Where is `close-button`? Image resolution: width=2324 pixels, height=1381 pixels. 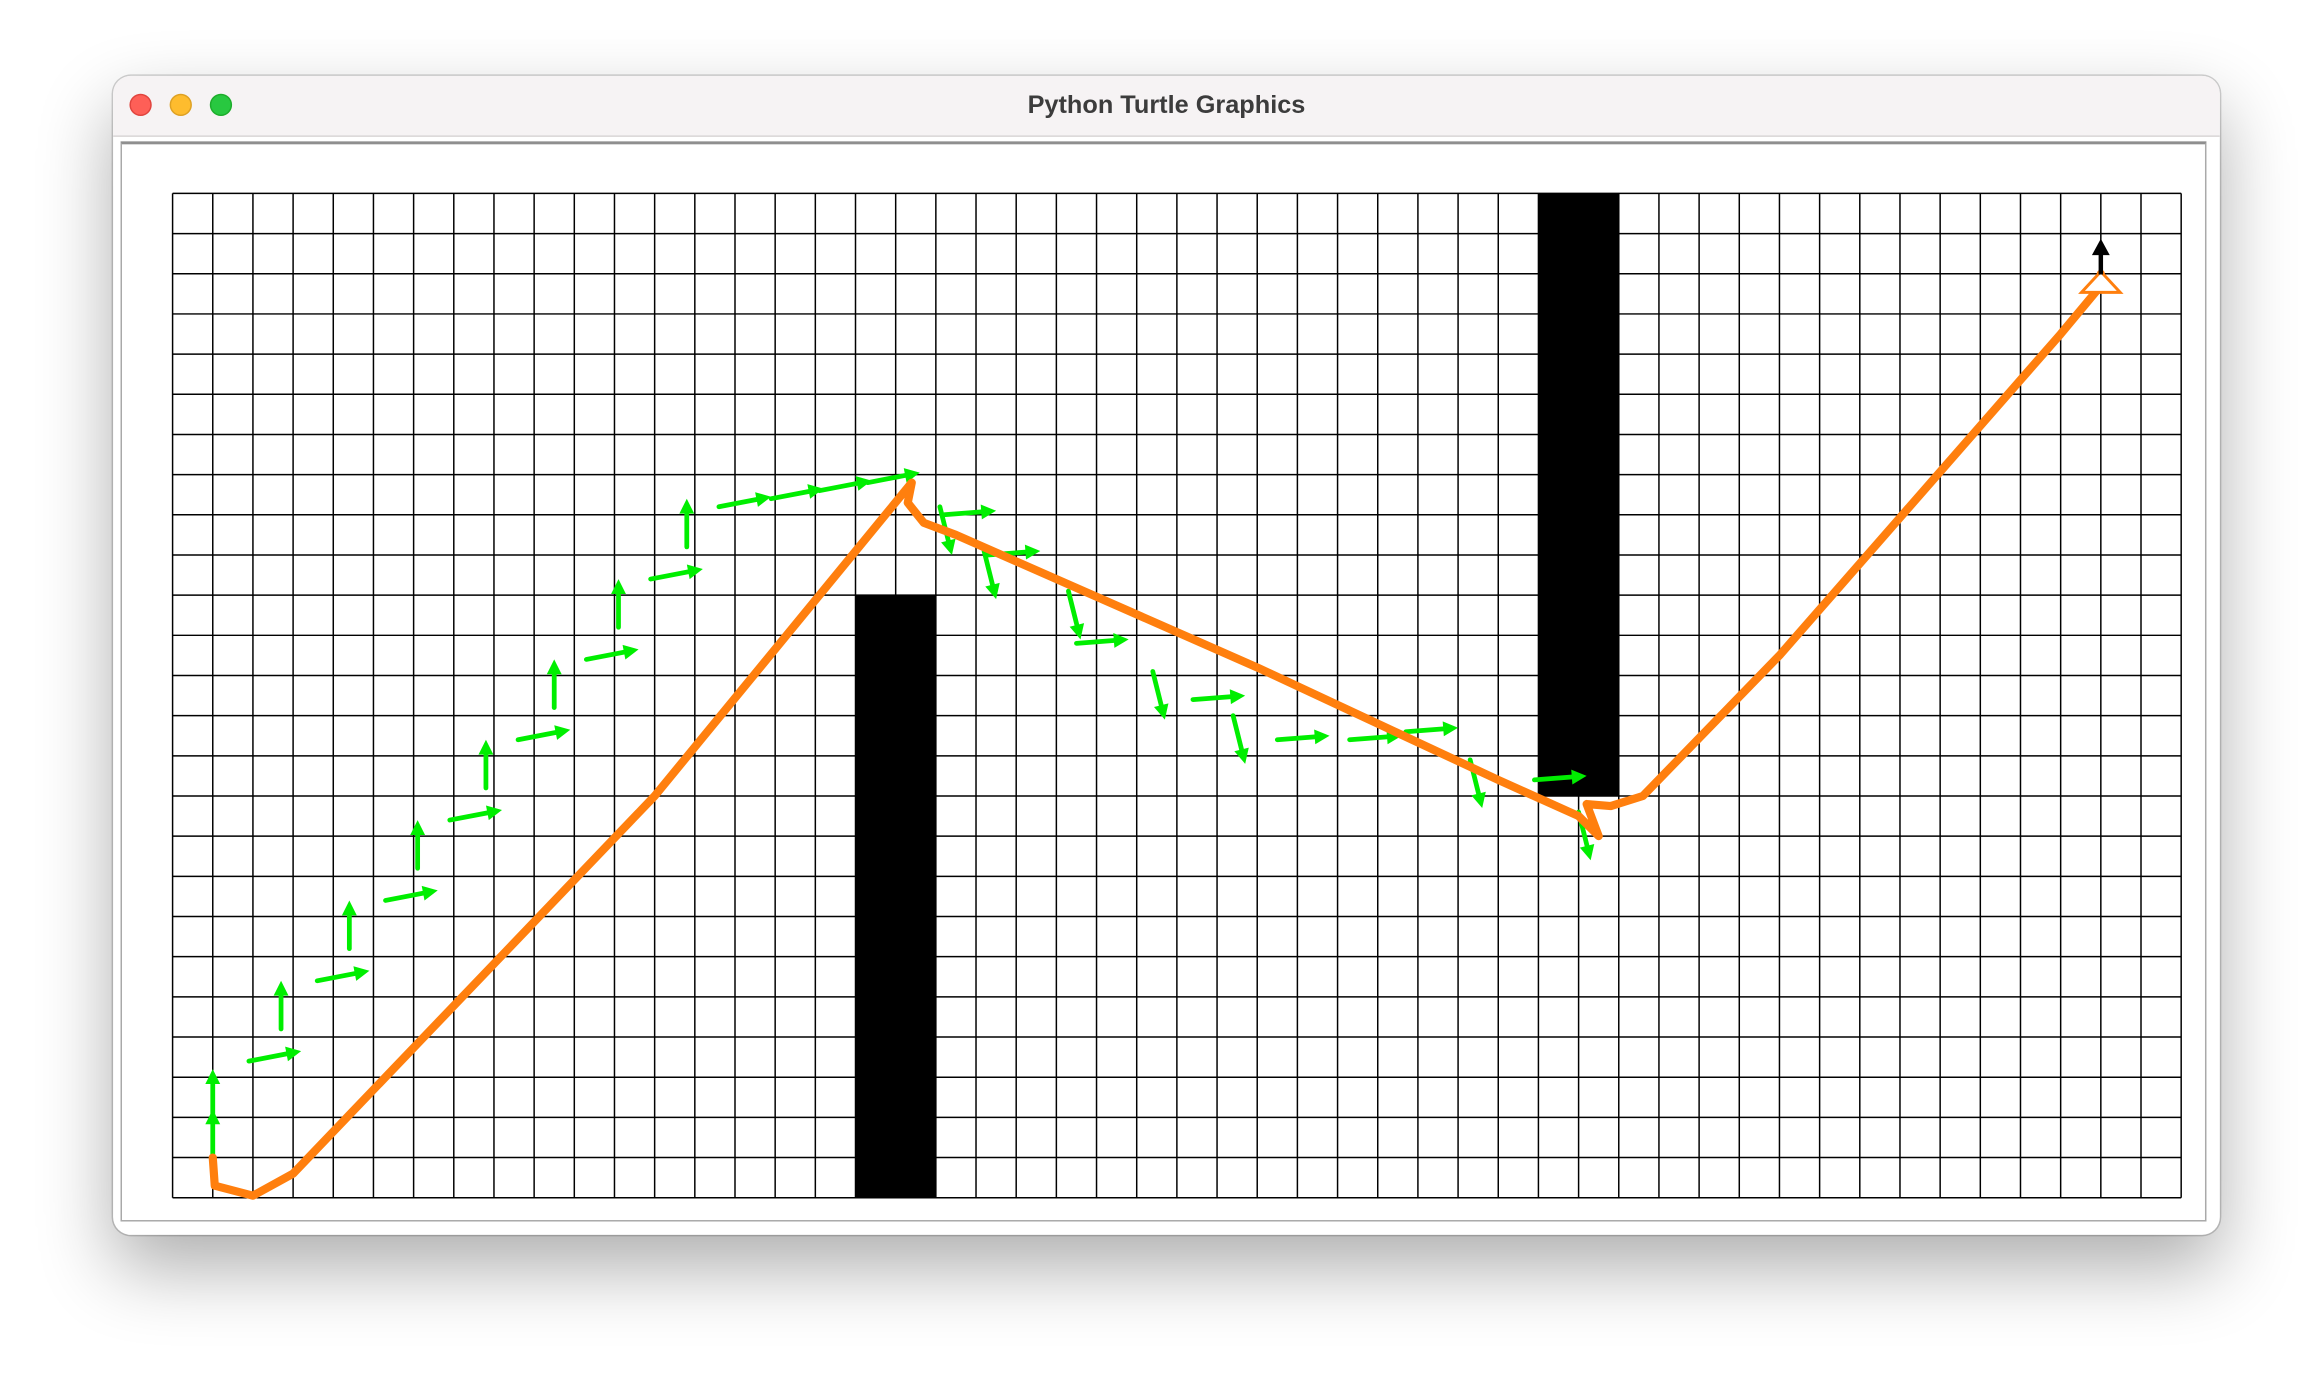
close-button is located at coordinates (140, 105).